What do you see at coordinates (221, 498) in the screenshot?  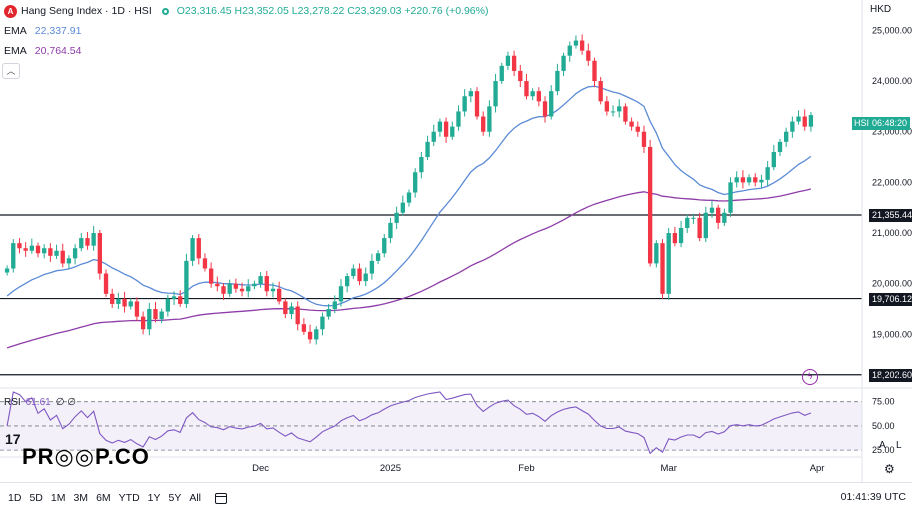 I see `calendar-icon` at bounding box center [221, 498].